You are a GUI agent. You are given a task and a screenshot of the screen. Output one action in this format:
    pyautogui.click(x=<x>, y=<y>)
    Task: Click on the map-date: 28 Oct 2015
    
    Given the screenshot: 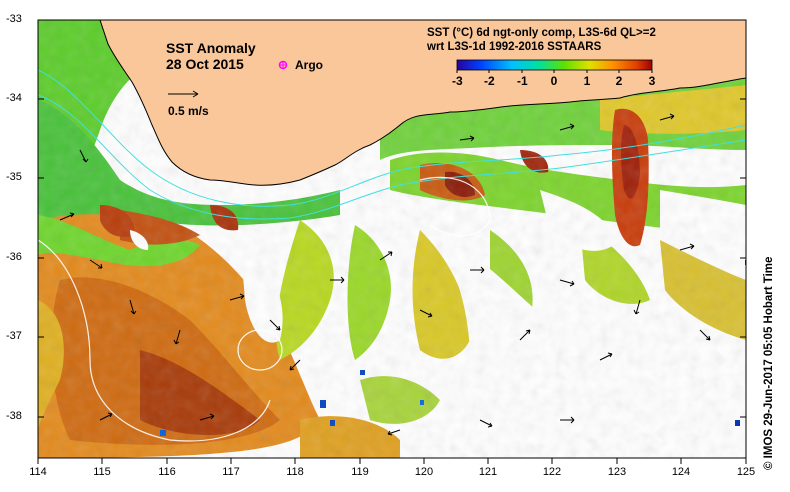 What is the action you would take?
    pyautogui.click(x=205, y=64)
    